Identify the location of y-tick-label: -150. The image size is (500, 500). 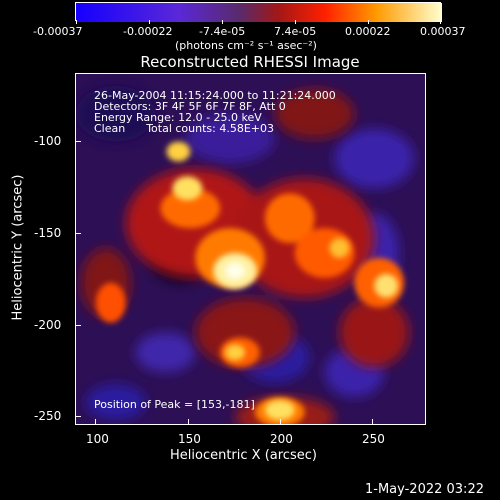
(48, 233).